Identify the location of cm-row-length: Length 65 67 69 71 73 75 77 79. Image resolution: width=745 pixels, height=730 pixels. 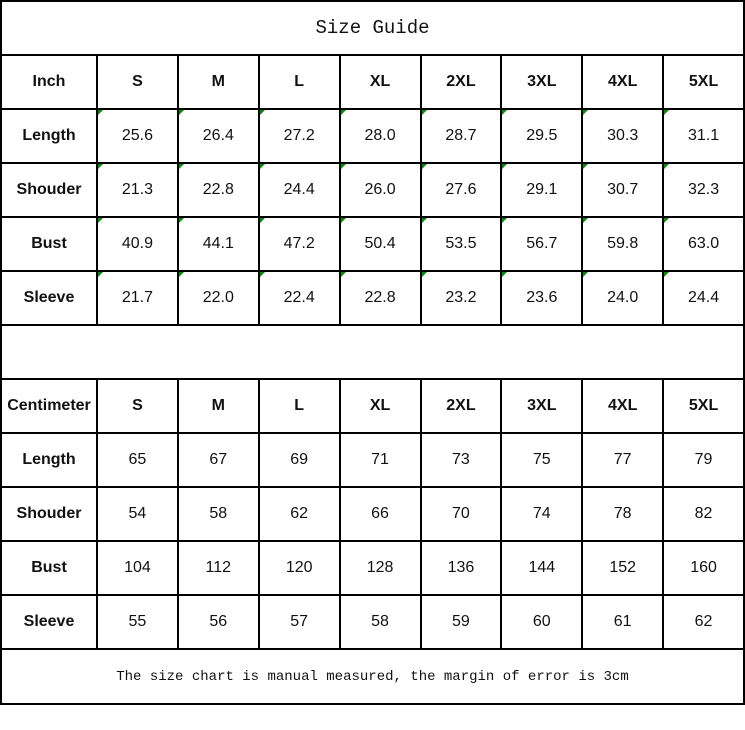
(372, 460).